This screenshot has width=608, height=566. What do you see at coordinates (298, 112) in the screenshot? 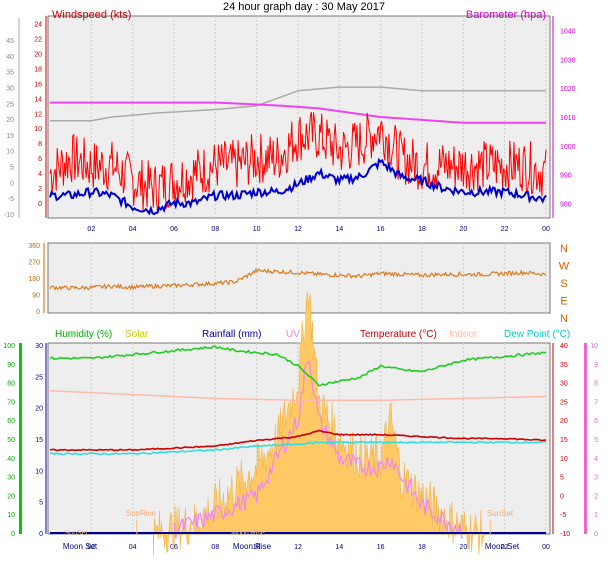
I see `series-barometer-line` at bounding box center [298, 112].